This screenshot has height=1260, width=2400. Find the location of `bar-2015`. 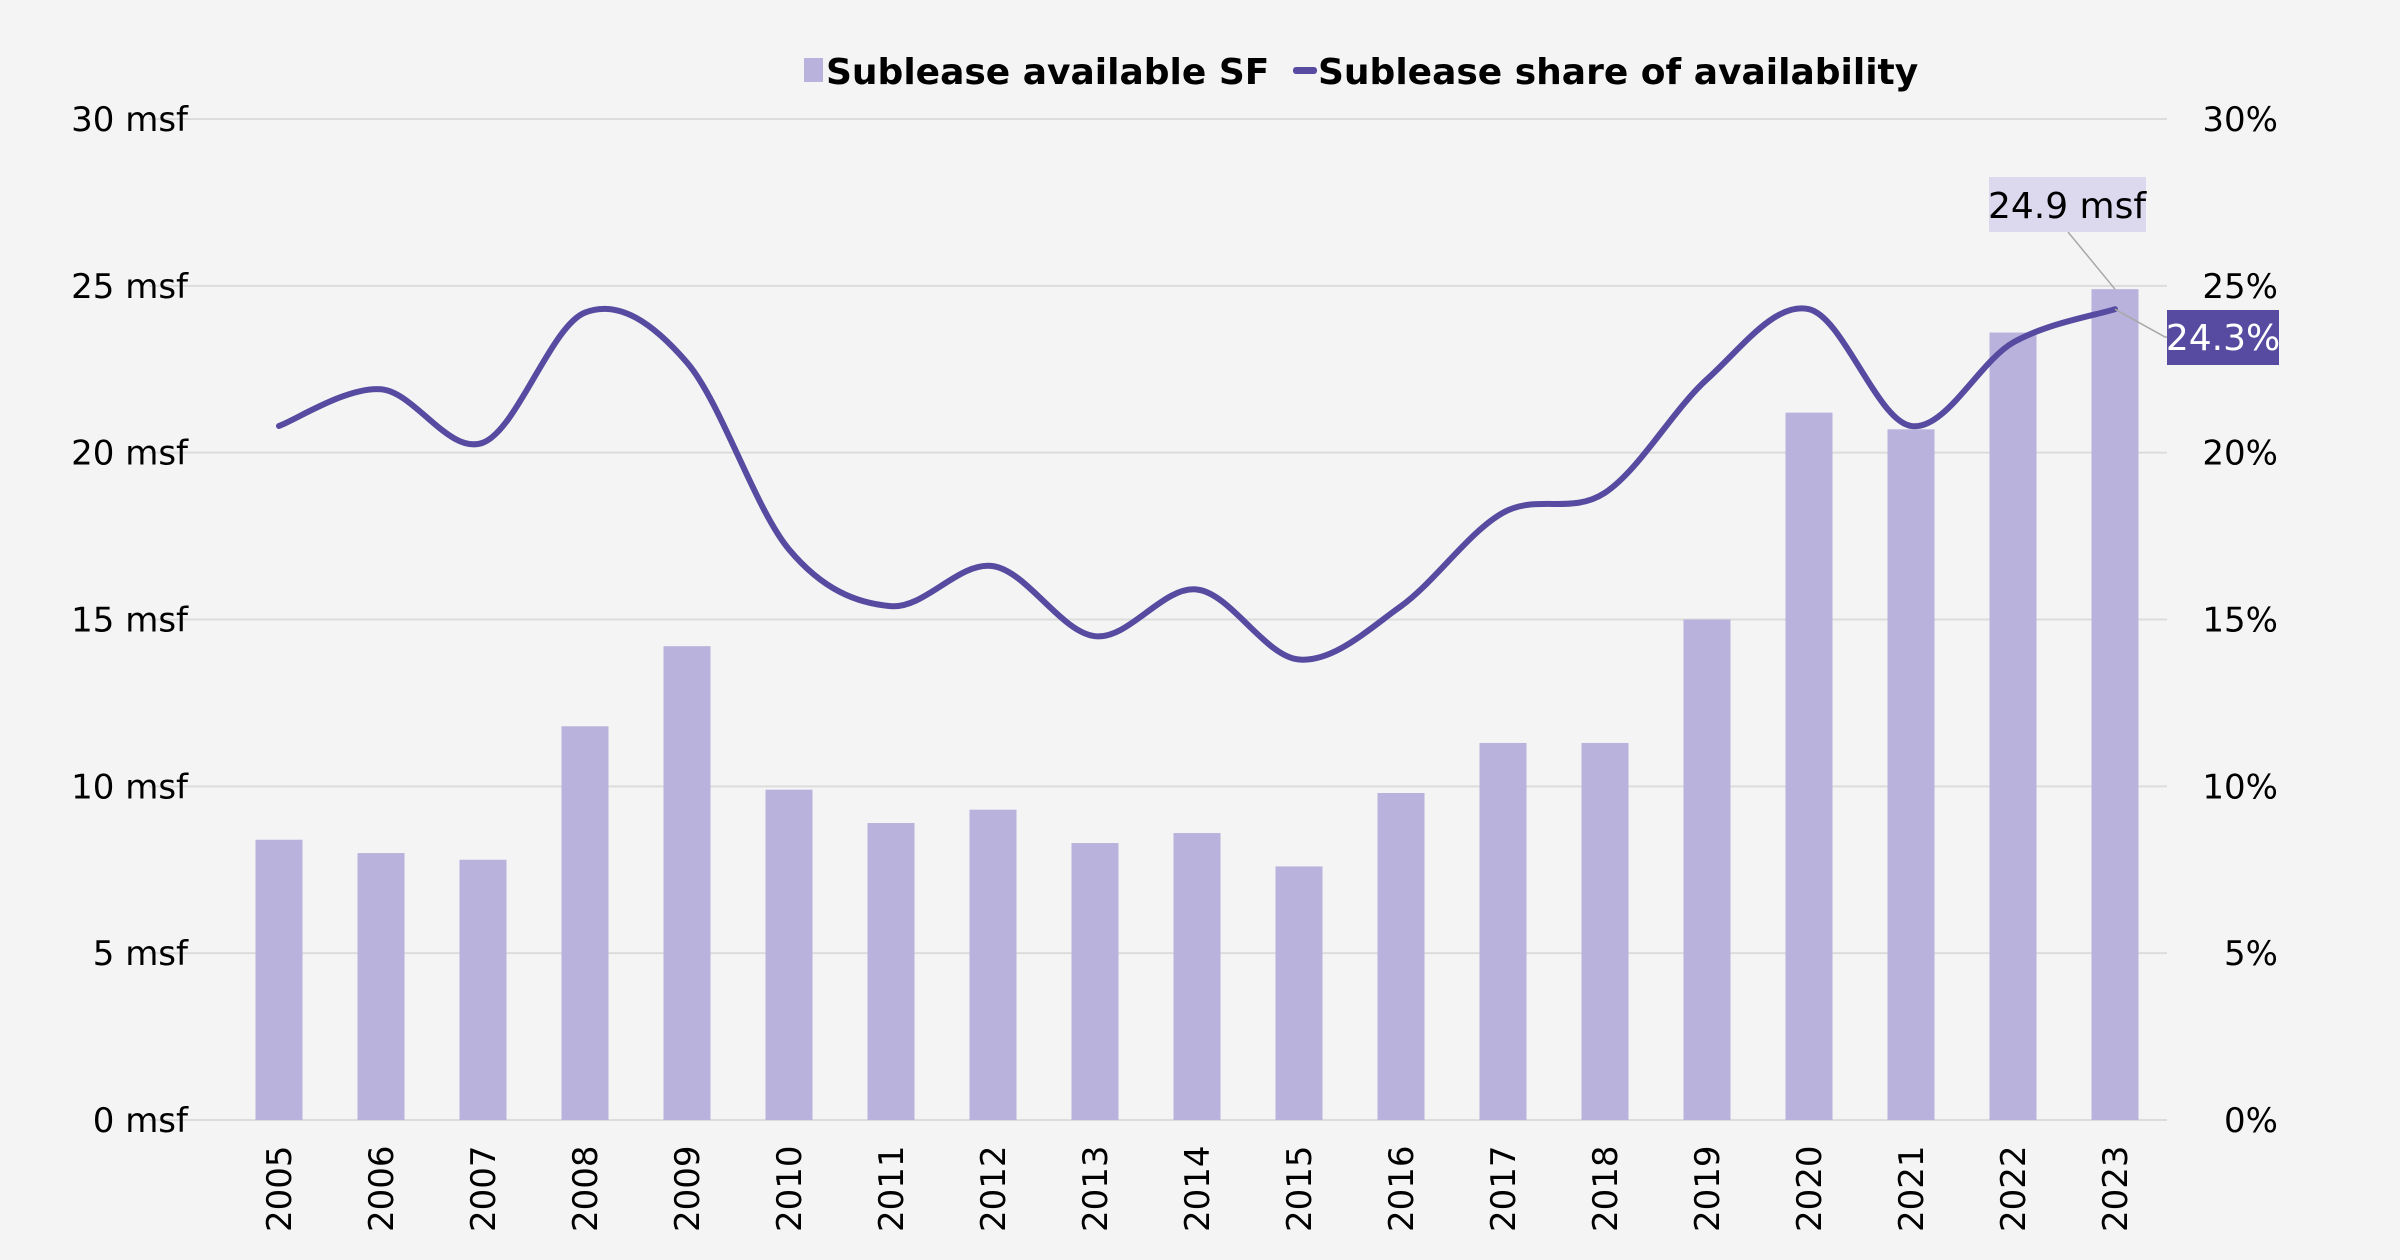

bar-2015 is located at coordinates (1299, 993).